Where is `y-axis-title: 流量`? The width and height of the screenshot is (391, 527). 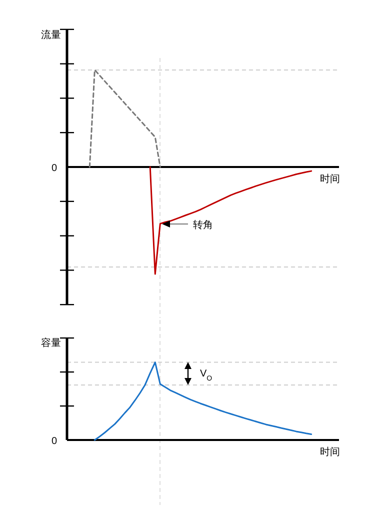 y-axis-title: 流量 is located at coordinates (51, 35).